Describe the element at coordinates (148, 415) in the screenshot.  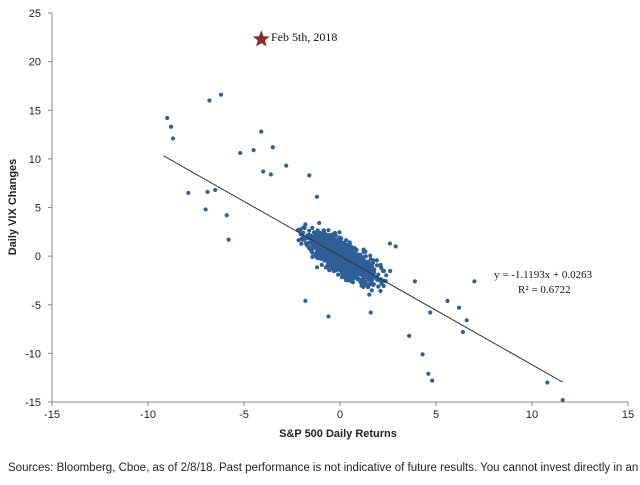
I see `x-tick-label: -10` at that location.